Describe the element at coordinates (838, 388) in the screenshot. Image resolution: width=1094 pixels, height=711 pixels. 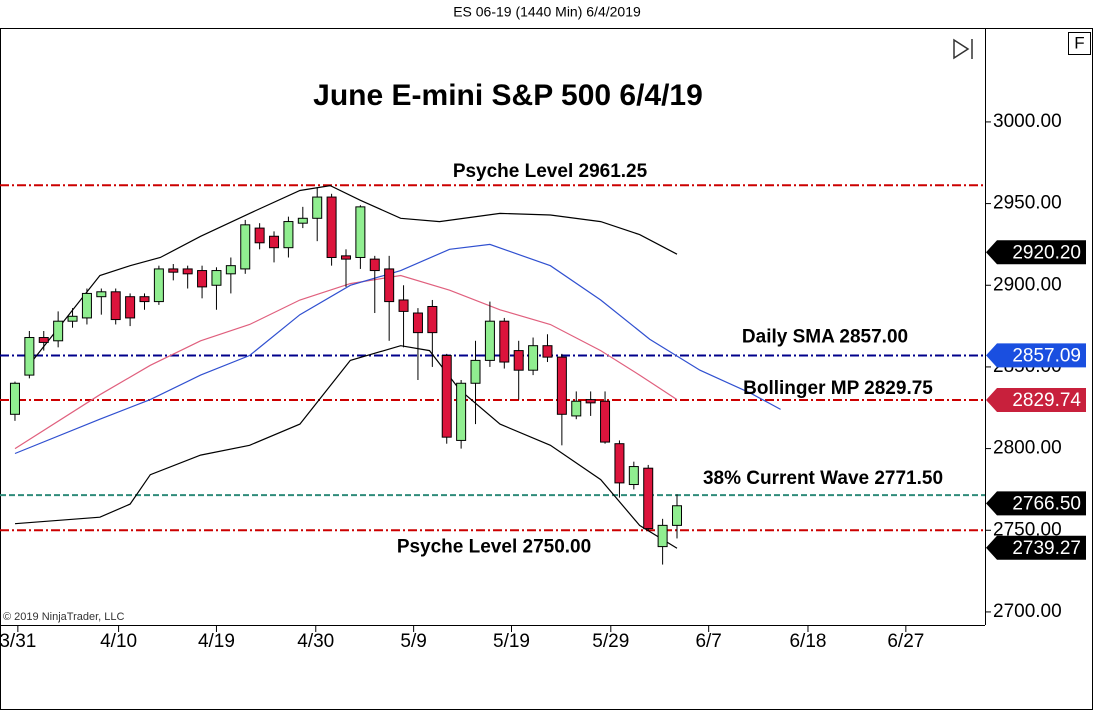
I see `level-label: Bollinger MP 2829.75` at that location.